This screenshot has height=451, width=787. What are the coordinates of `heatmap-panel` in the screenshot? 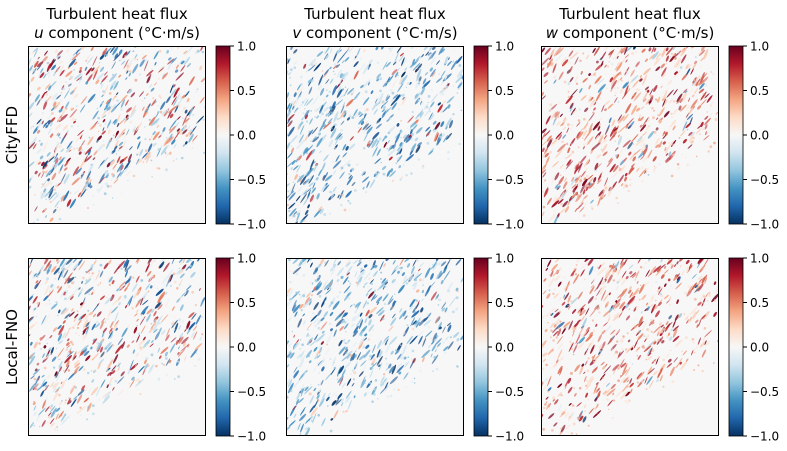 It's located at (630, 347).